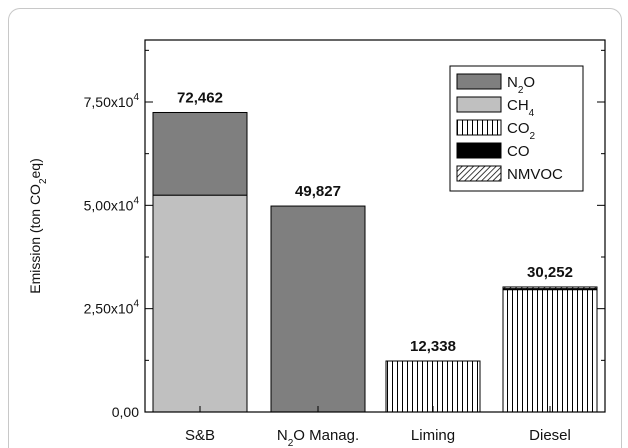  I want to click on y-tick-label: 2,50x10⁴, so click(112, 308).